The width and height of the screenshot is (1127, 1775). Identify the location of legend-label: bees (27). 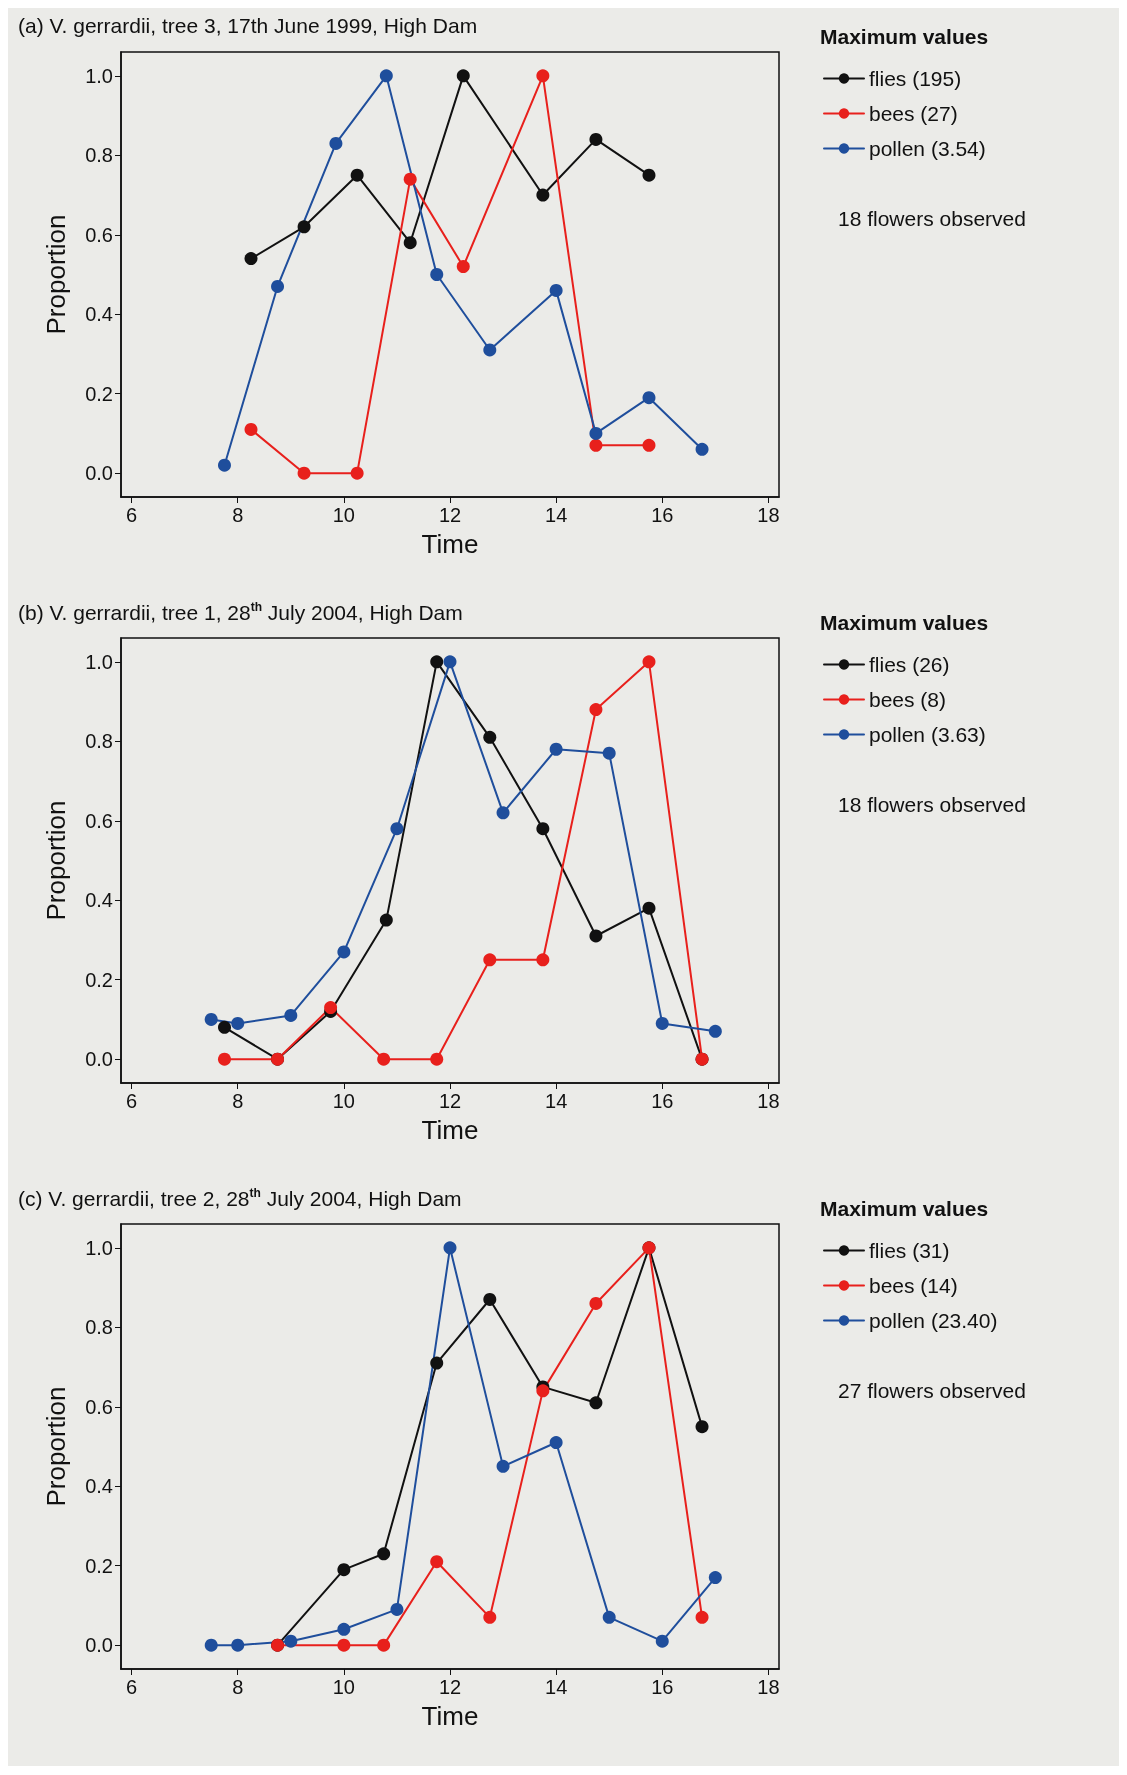
(913, 113).